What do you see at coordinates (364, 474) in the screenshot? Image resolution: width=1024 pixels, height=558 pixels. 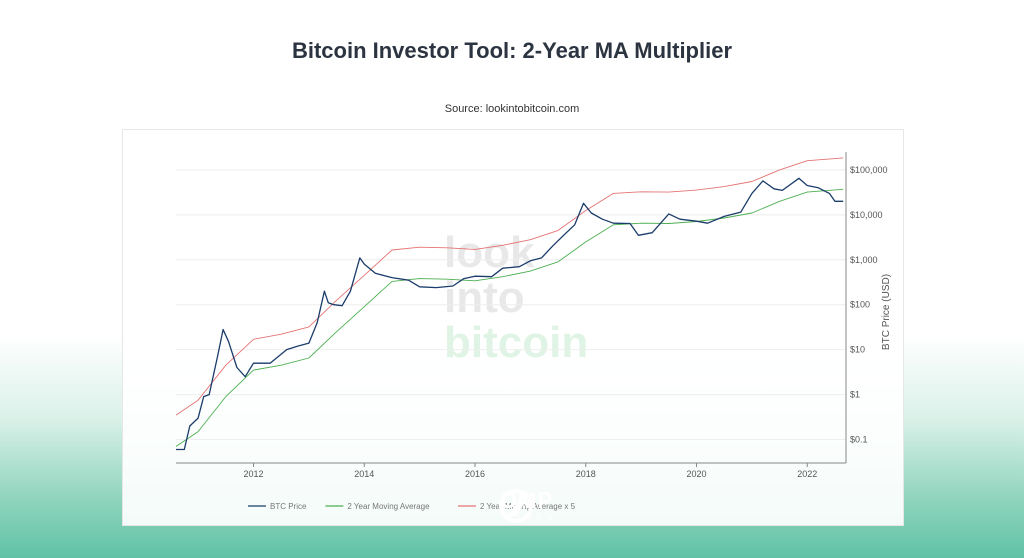 I see `x-tick-label: 2014` at bounding box center [364, 474].